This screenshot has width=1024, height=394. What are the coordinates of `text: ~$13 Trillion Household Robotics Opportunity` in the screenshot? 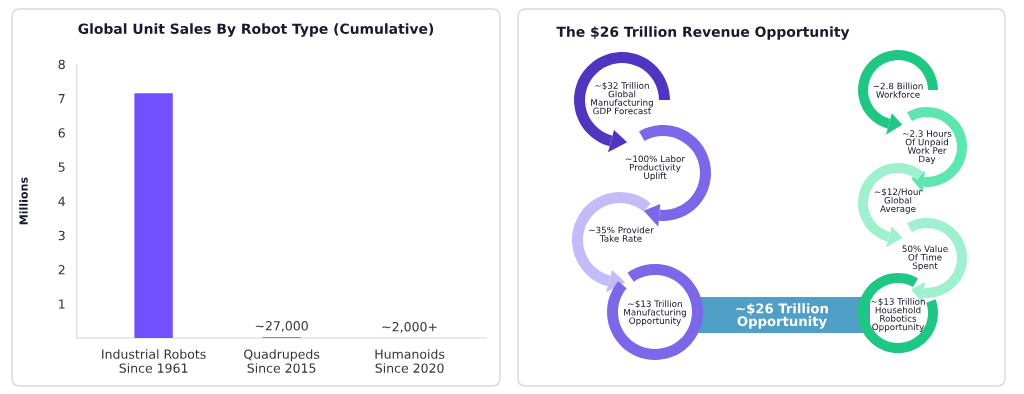 It's located at (898, 315).